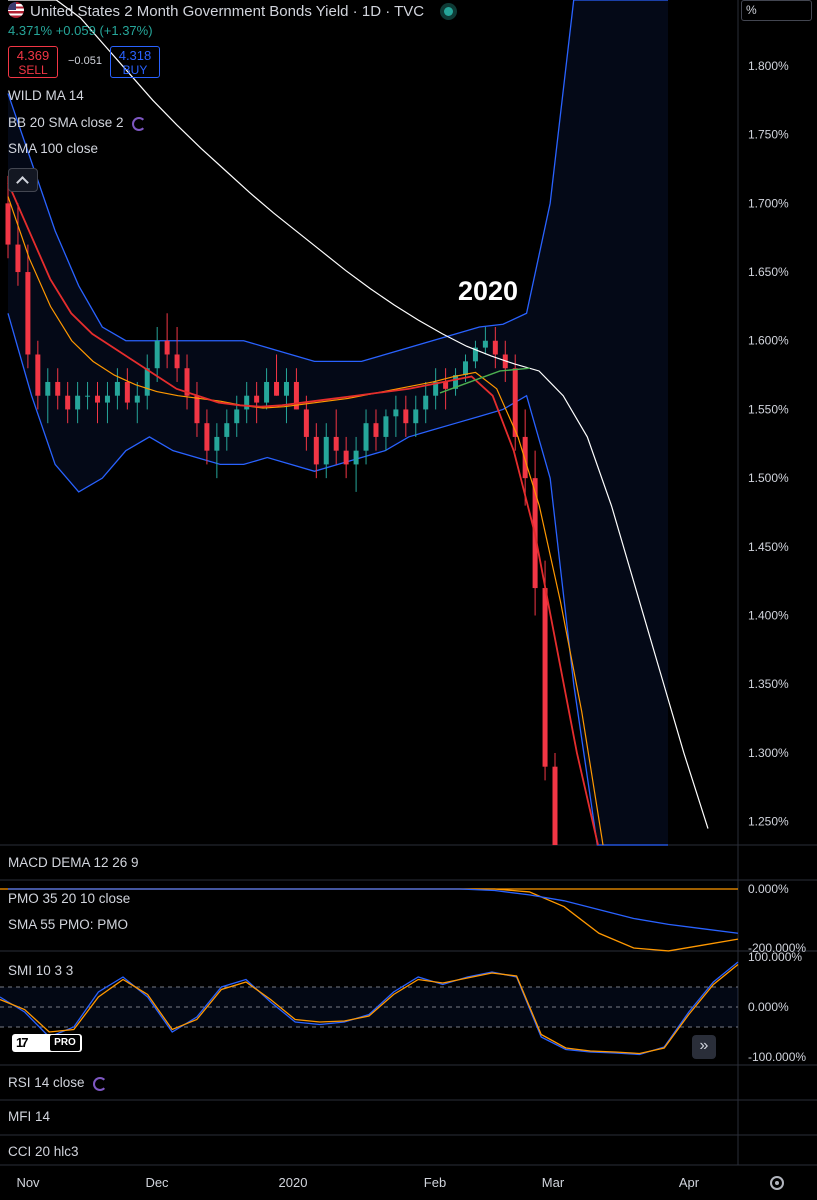 The image size is (817, 1200). I want to click on scale-unit-selector: %, so click(776, 10).